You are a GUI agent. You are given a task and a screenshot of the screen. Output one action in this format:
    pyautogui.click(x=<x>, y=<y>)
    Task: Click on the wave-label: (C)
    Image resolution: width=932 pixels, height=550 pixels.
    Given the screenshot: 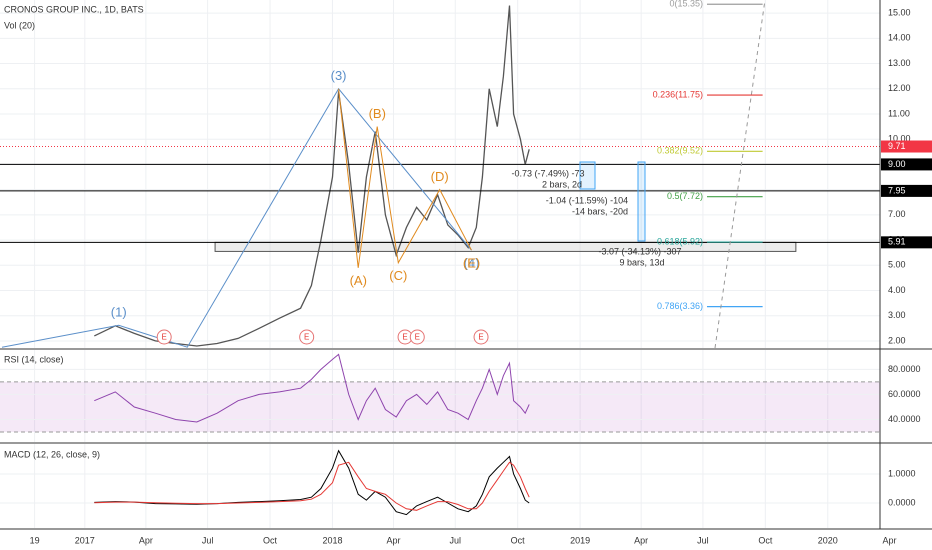 What is the action you would take?
    pyautogui.click(x=398, y=275)
    